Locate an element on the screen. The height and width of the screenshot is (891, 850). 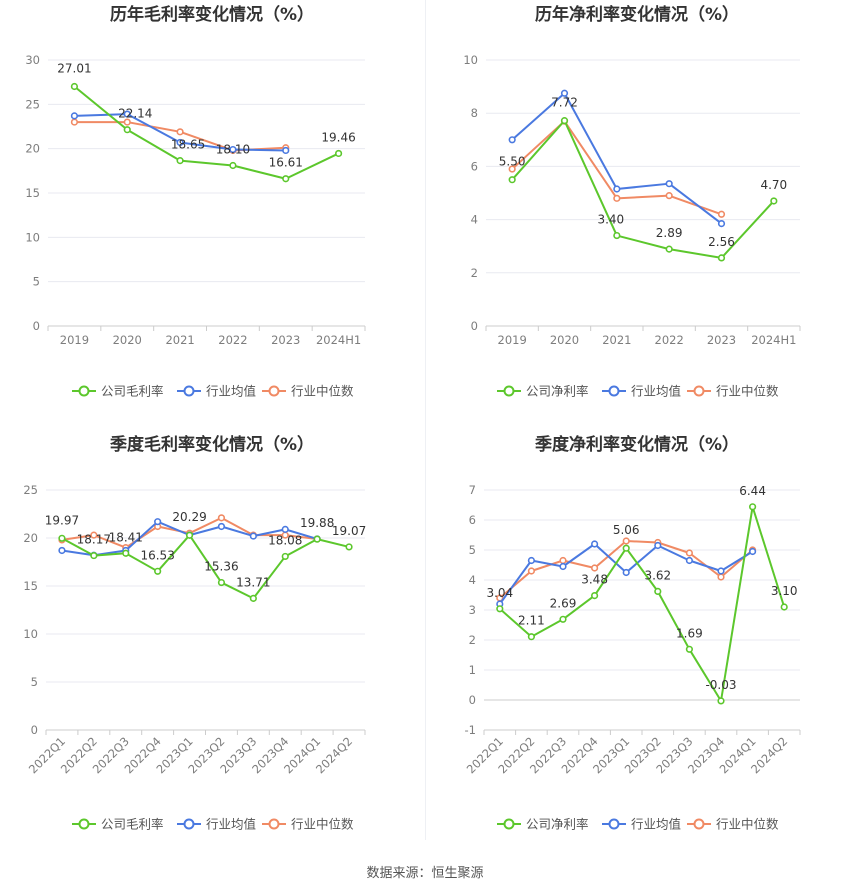
data-label: 19.46 is located at coordinates (338, 137).